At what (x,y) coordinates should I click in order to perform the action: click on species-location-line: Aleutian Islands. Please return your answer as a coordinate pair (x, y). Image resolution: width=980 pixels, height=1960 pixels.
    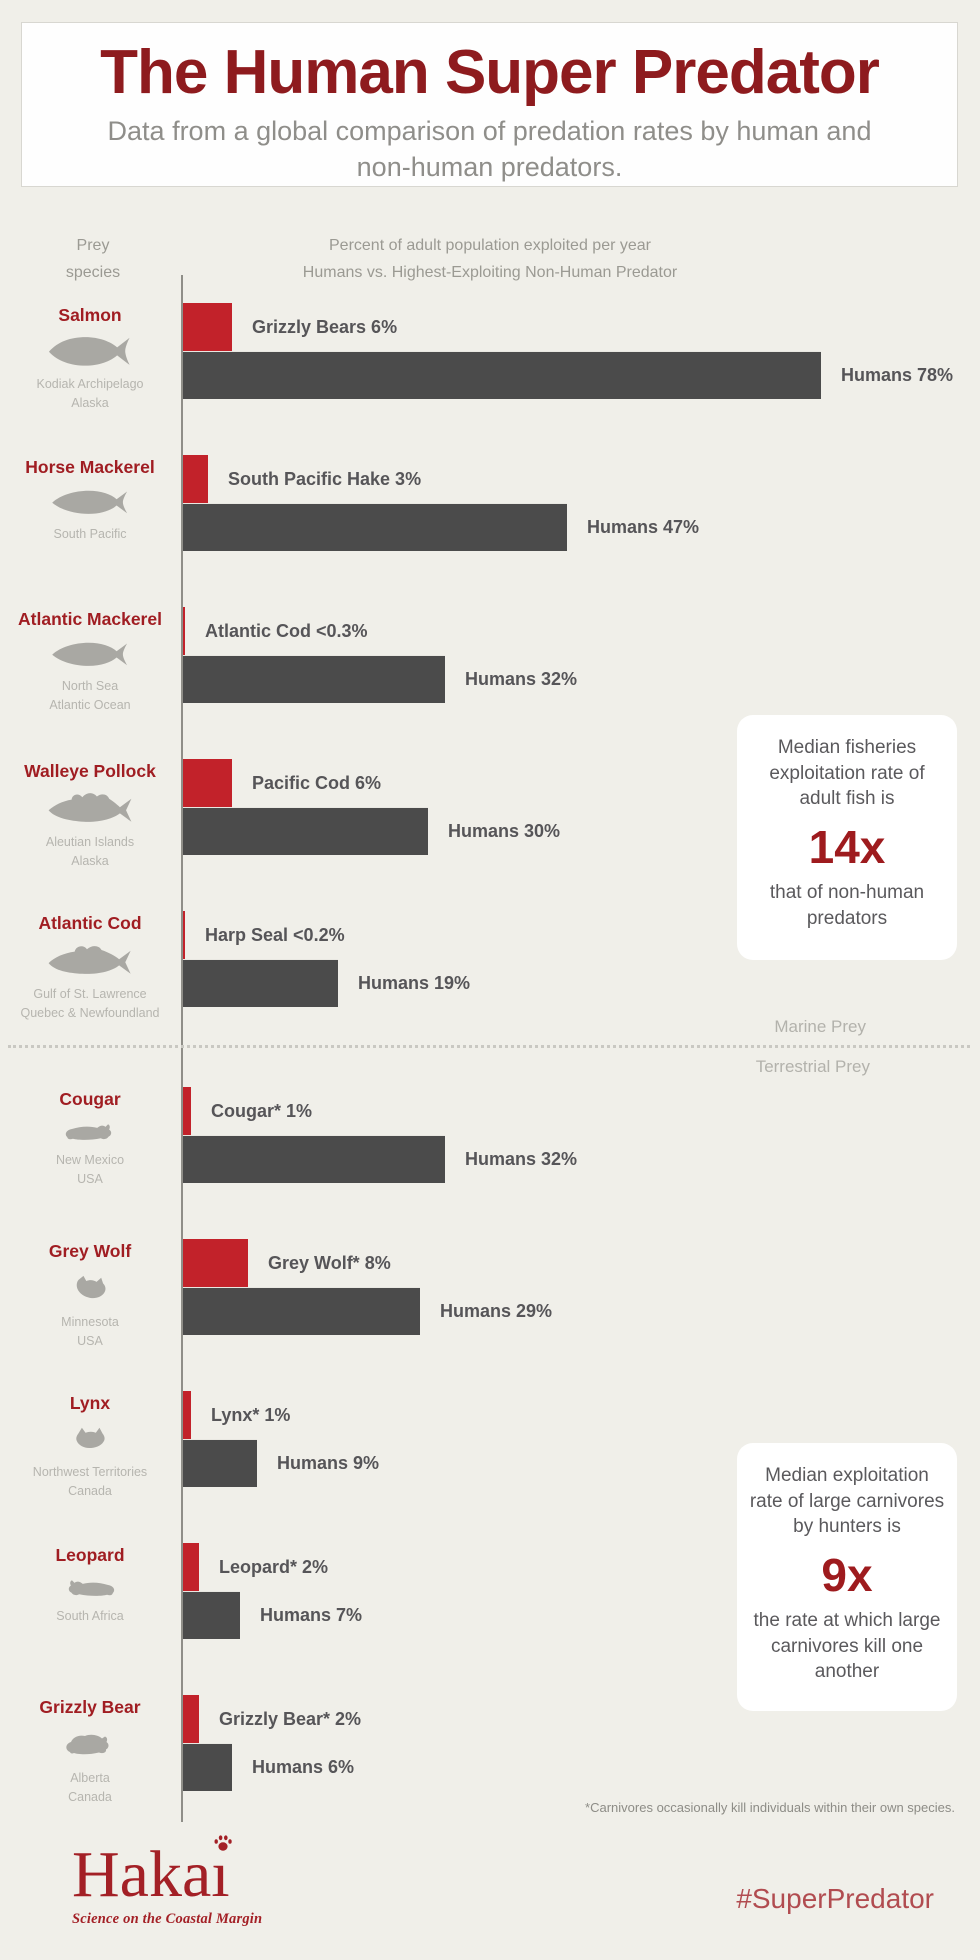
    Looking at the image, I should click on (90, 842).